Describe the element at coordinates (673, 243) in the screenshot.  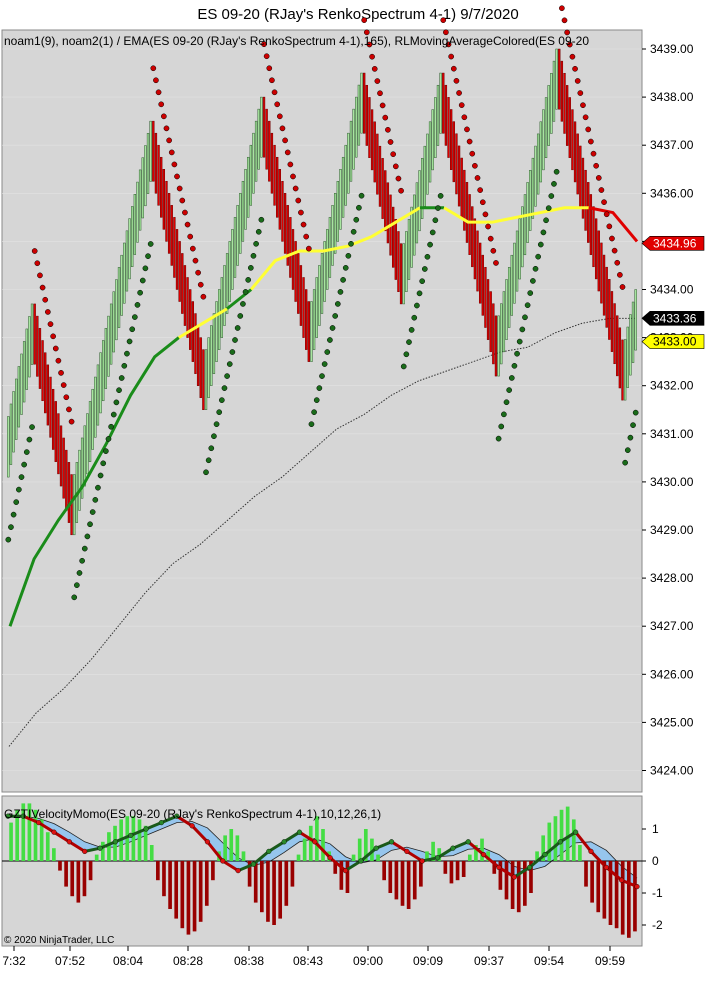
I see `price-marker-box` at that location.